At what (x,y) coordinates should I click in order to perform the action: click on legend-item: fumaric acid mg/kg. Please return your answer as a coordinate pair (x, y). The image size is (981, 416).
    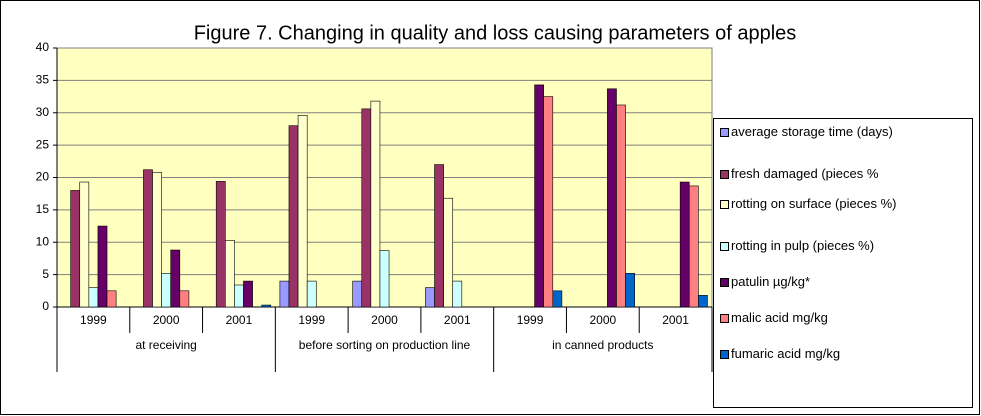
    Looking at the image, I should click on (846, 353).